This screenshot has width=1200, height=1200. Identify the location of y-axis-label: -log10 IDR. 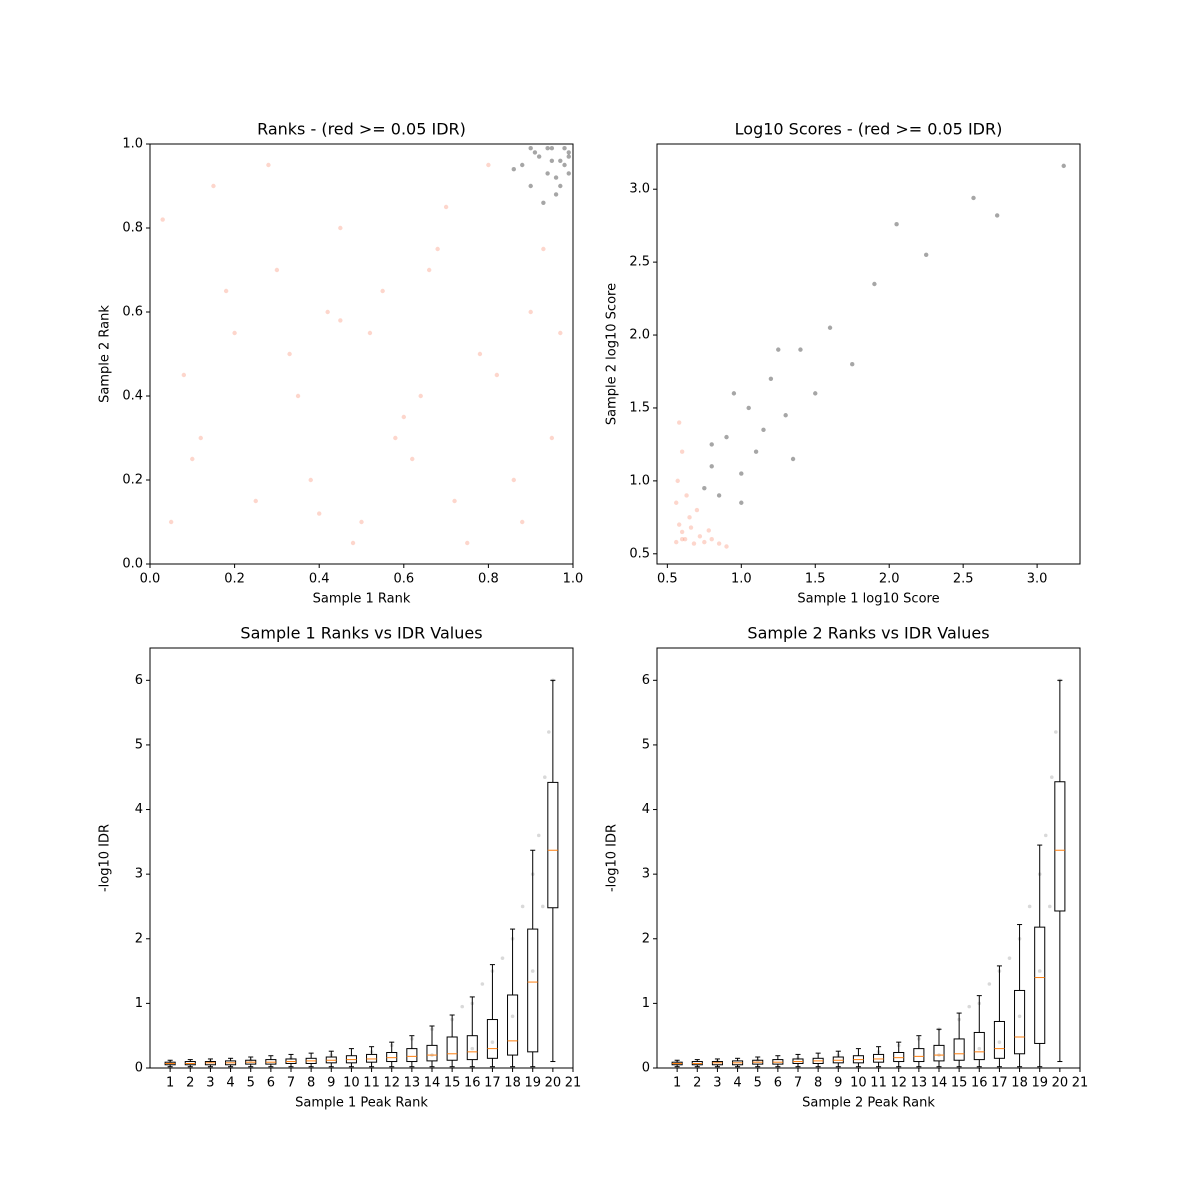
(105, 858).